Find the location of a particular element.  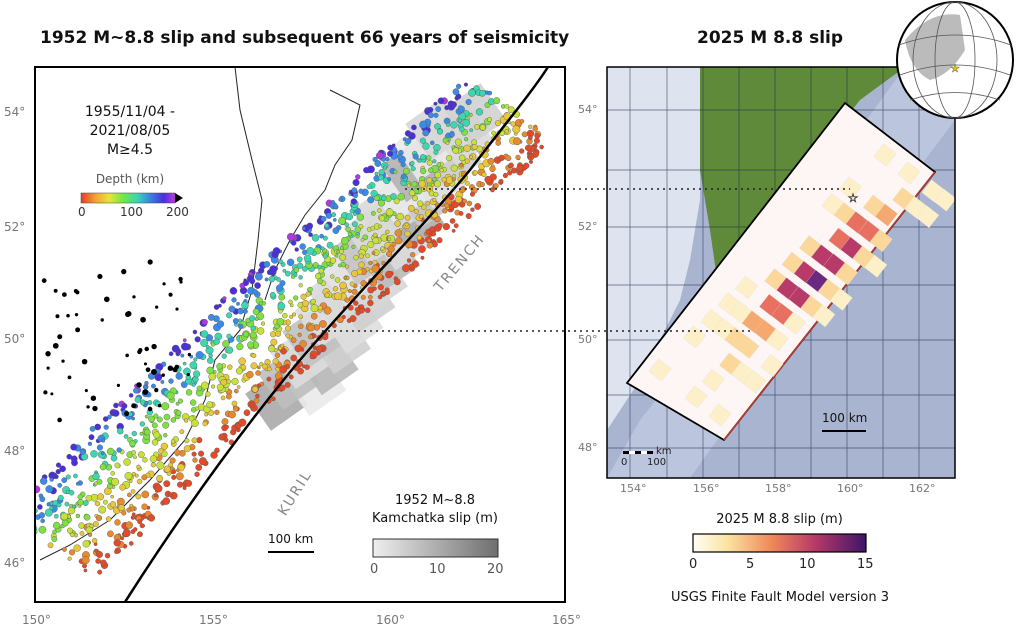

depth-tick: 200 is located at coordinates (177, 212).